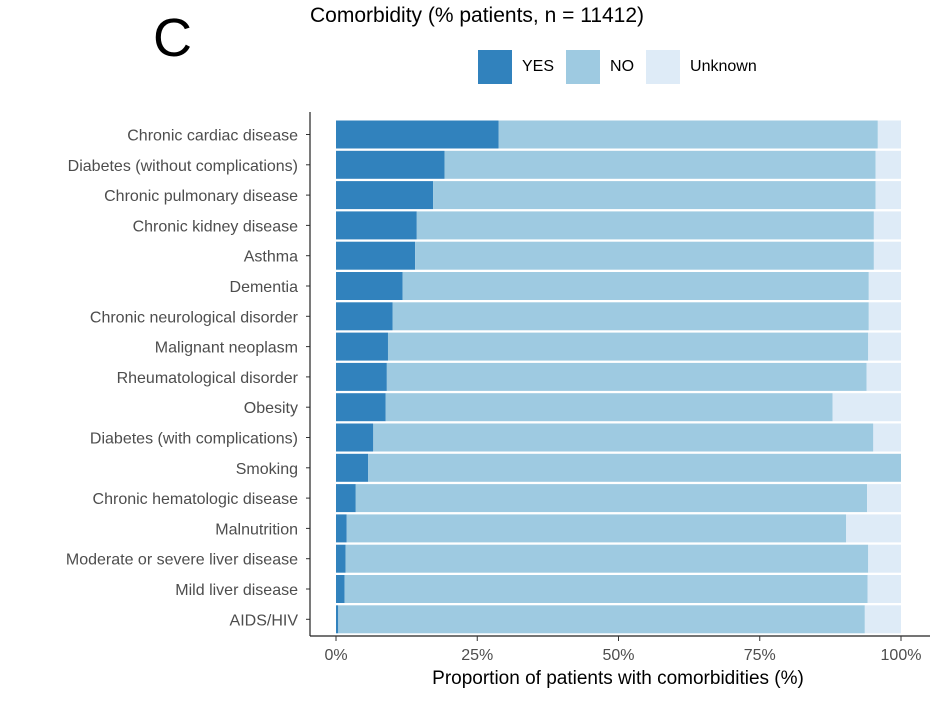 Image resolution: width=936 pixels, height=709 pixels. Describe the element at coordinates (596, 528) in the screenshot. I see `bar-malnutrition-no` at that location.